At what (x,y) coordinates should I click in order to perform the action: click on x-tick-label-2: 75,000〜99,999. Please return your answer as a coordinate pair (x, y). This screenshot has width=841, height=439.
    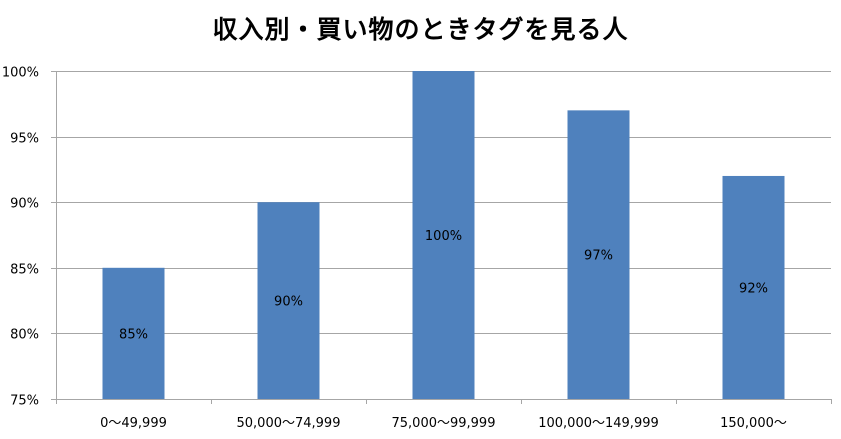
    Looking at the image, I should click on (444, 423).